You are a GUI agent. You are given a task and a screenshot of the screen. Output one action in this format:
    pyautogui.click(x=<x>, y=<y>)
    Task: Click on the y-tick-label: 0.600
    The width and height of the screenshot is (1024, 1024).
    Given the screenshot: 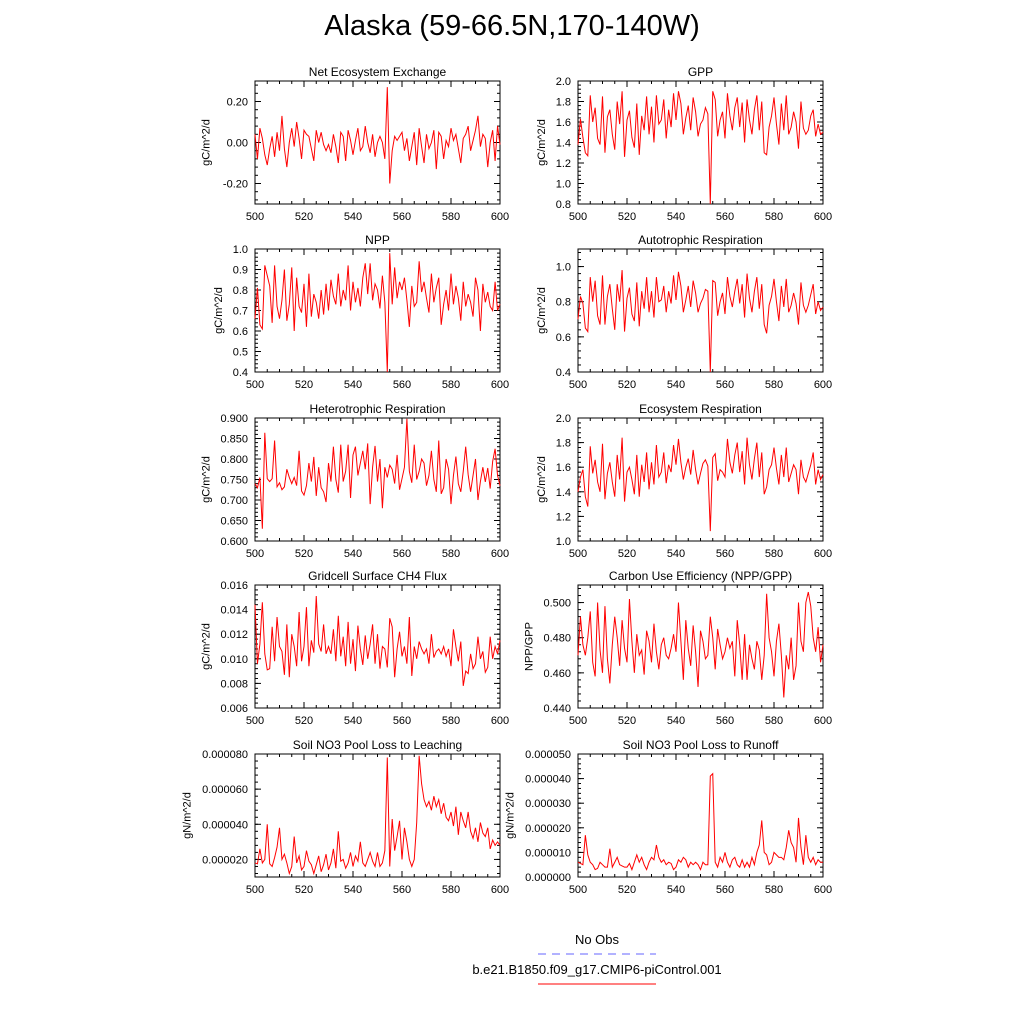 What is the action you would take?
    pyautogui.click(x=234, y=542)
    